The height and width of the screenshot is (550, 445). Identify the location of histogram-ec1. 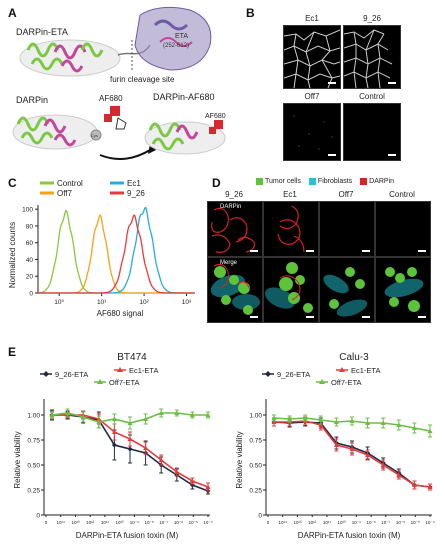
(116, 250).